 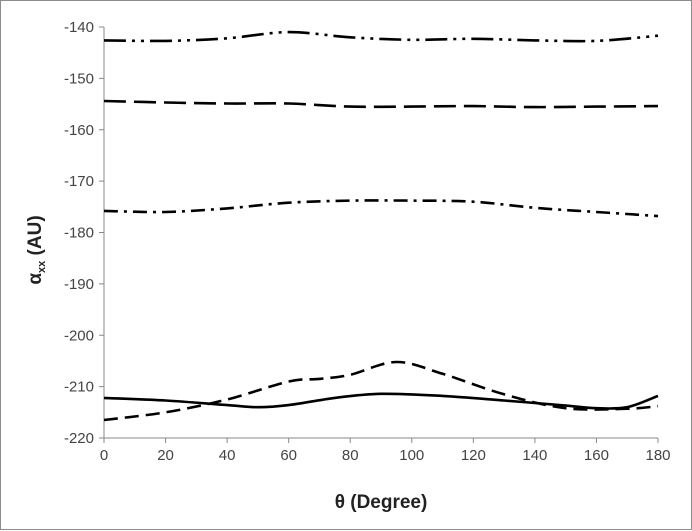 I want to click on x-tick-label: 100, so click(x=411, y=455).